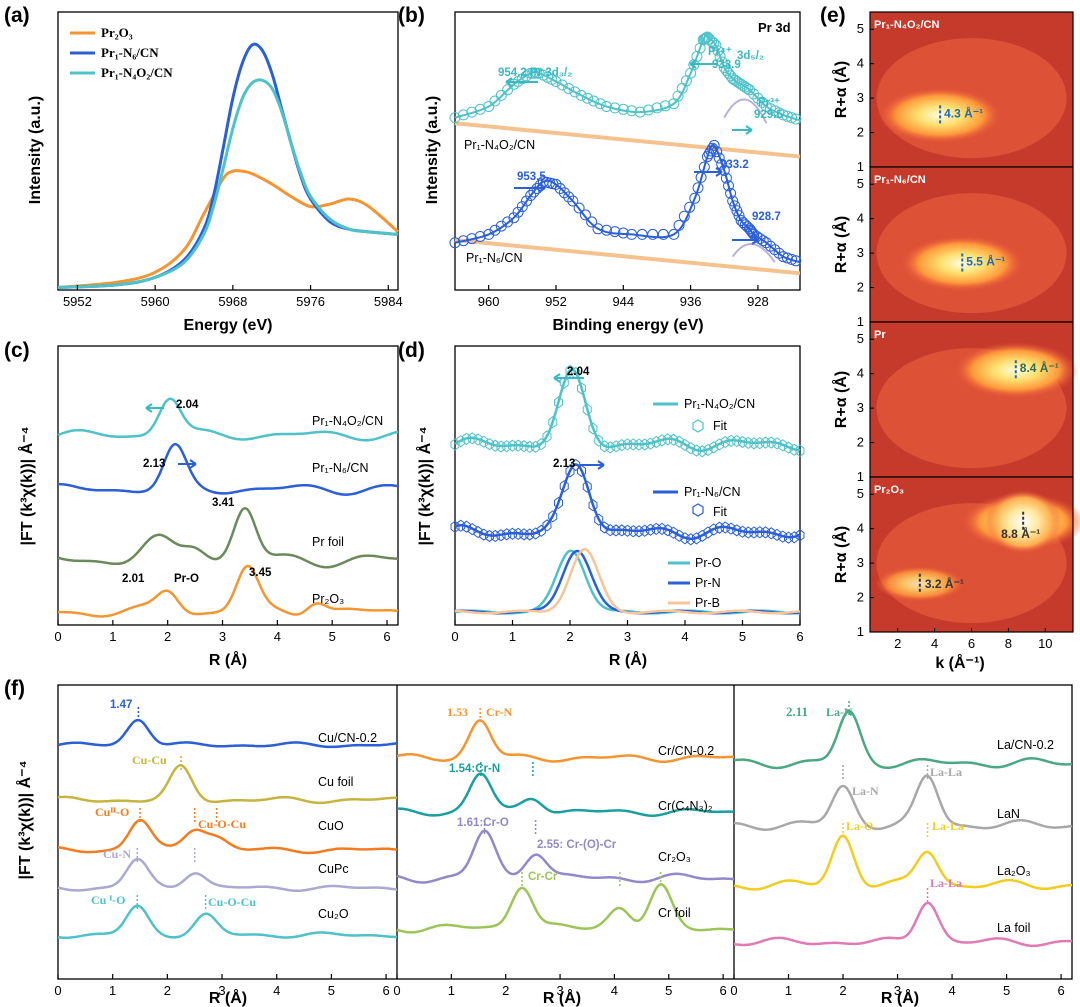 This screenshot has height=1007, width=1080. Describe the element at coordinates (347, 738) in the screenshot. I see `label-f1-cucn: Cu/CN-0.2` at that location.